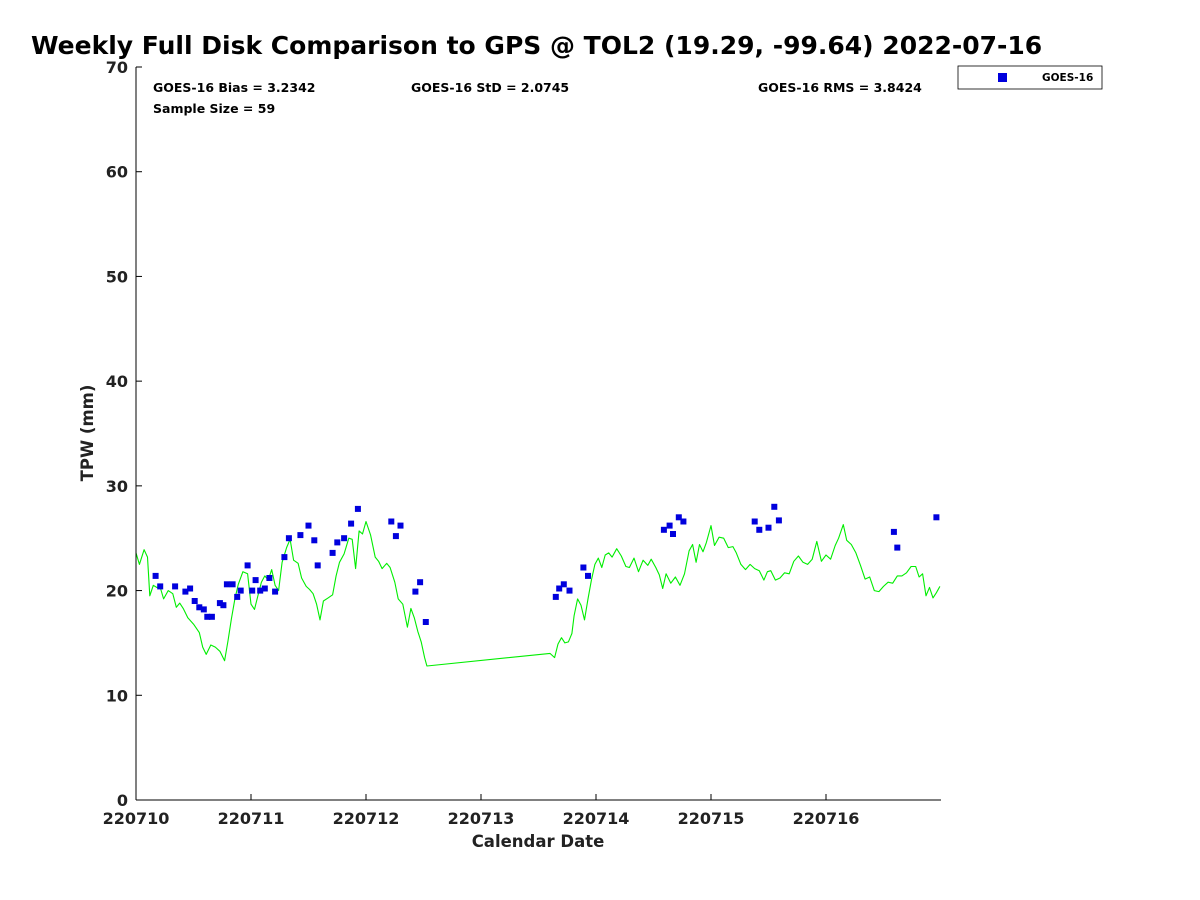  What do you see at coordinates (840, 87) in the screenshot?
I see `rms-annotation: GOES-16 RMS = 3.8424` at bounding box center [840, 87].